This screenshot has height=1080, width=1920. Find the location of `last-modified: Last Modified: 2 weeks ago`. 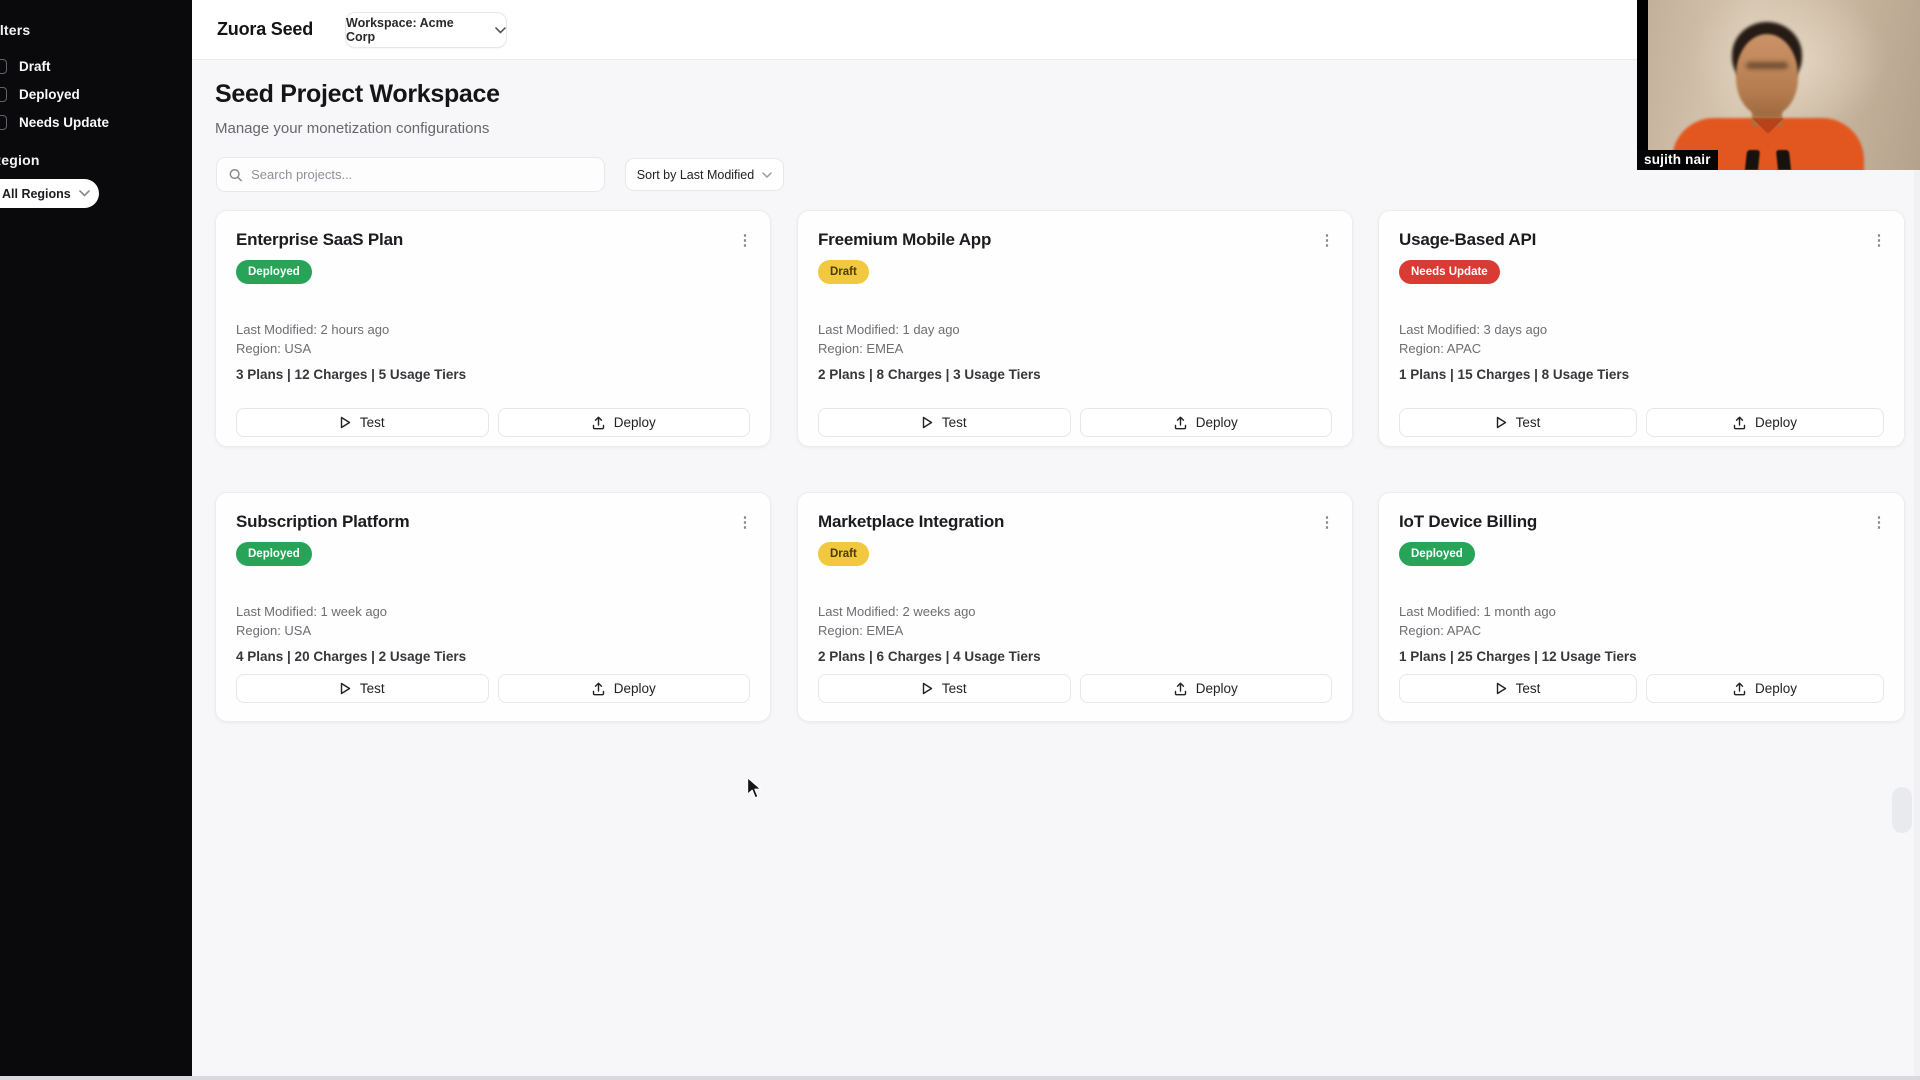

last-modified: Last Modified: 2 weeks ago is located at coordinates (897, 611).